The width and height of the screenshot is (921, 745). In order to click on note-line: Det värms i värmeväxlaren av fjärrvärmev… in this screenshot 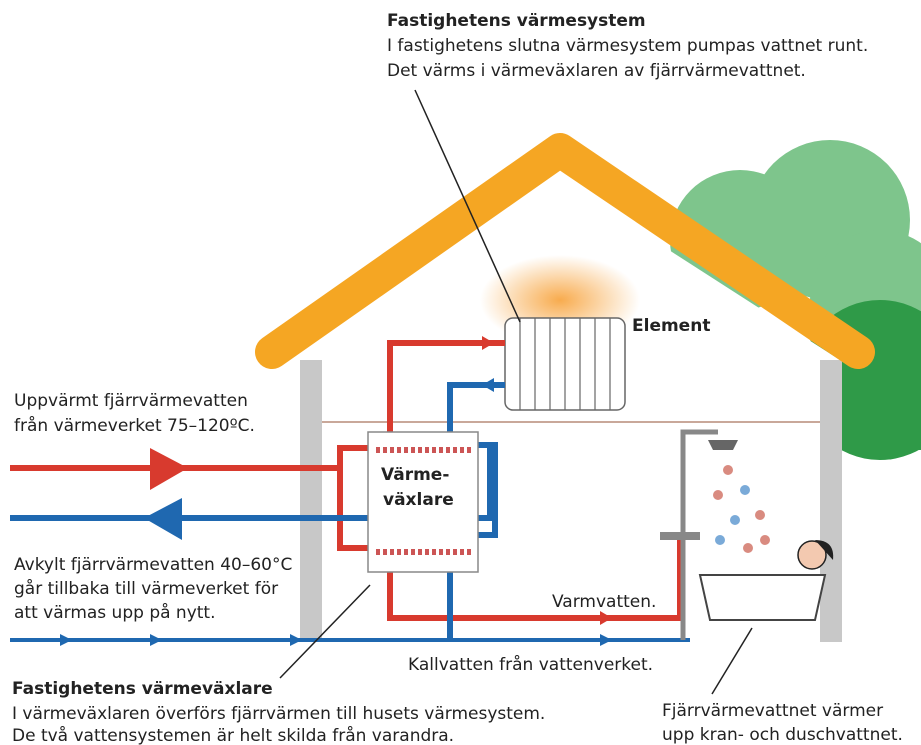, I will do `click(596, 71)`.